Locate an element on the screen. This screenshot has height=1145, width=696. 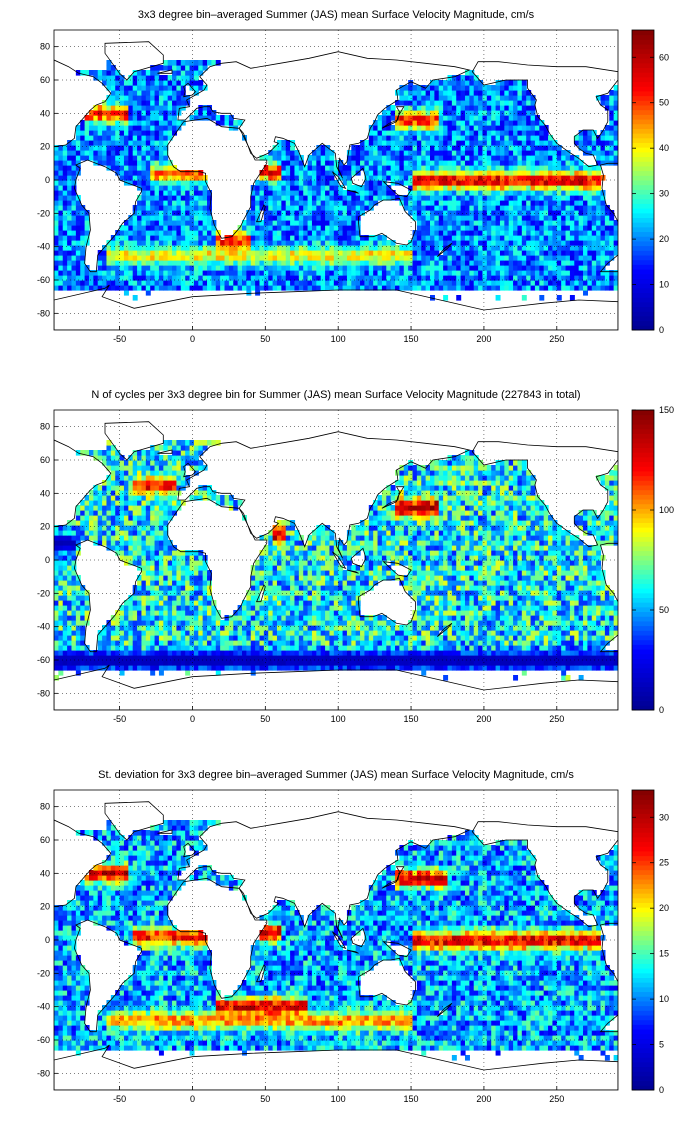
x-tick-label: 100 is located at coordinates (338, 339).